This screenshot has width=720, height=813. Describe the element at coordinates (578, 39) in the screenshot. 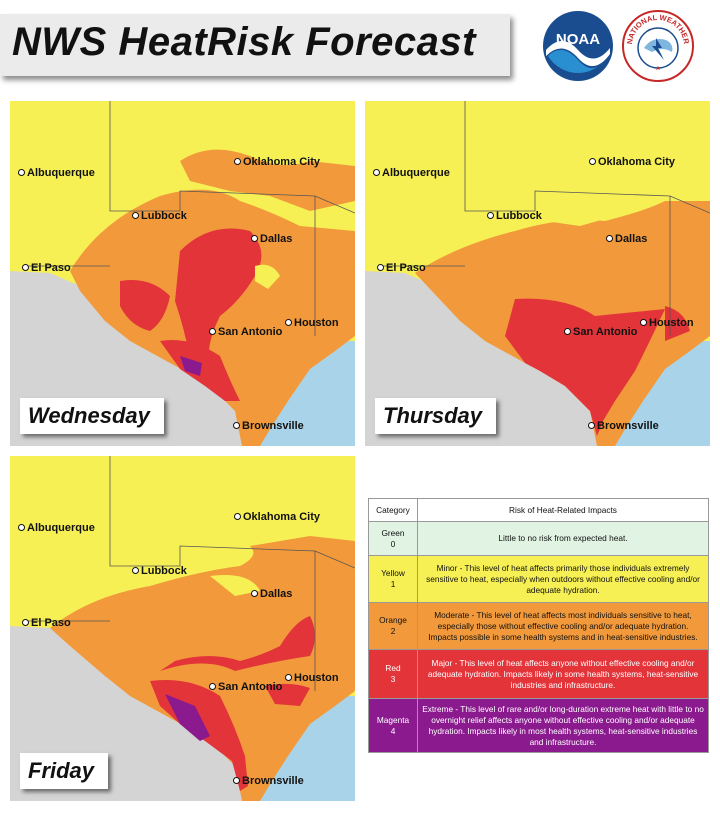

I see `svg-text: NOAA` at that location.